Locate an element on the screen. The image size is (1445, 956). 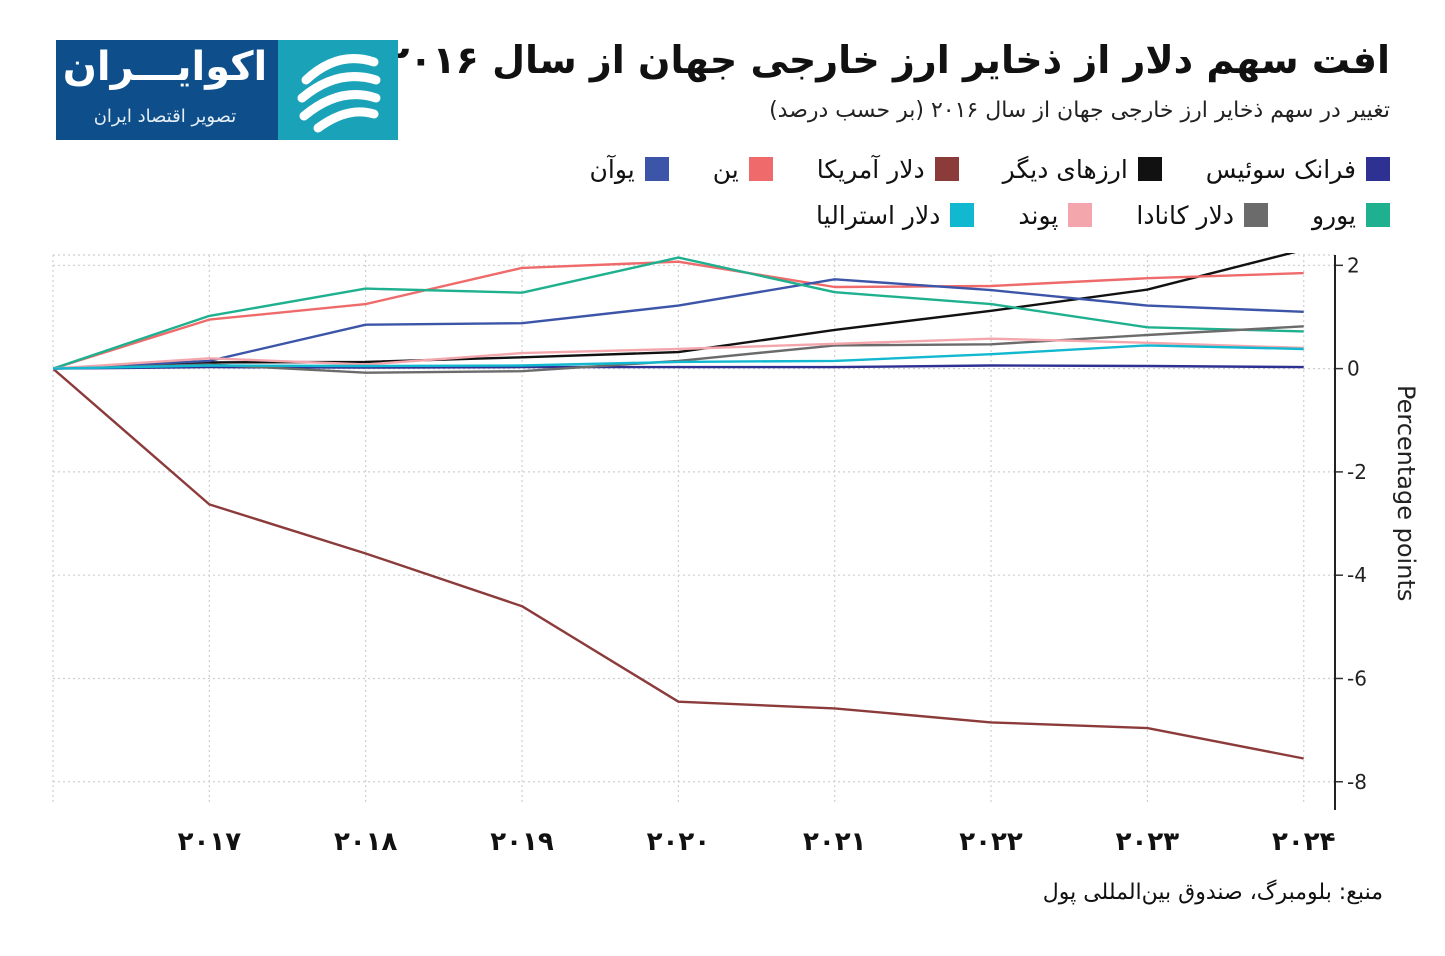
legend-item: پوند is located at coordinates (1055, 215).